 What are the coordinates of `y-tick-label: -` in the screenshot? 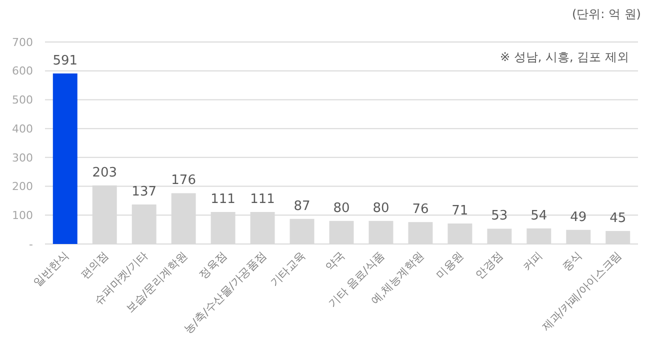 It's located at (31, 244).